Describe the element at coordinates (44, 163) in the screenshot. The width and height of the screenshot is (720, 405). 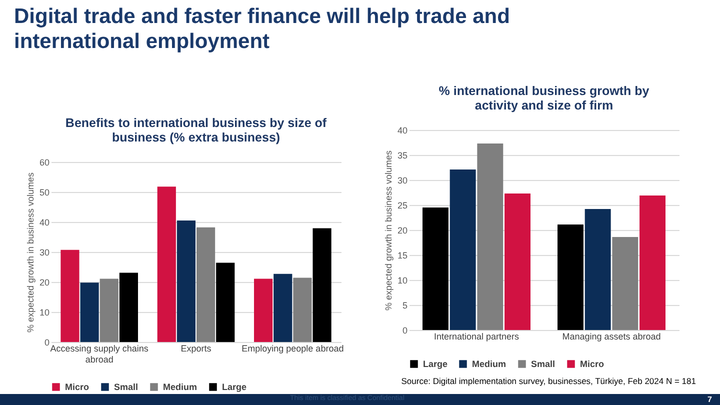
I see `y-tick-label: 60` at that location.